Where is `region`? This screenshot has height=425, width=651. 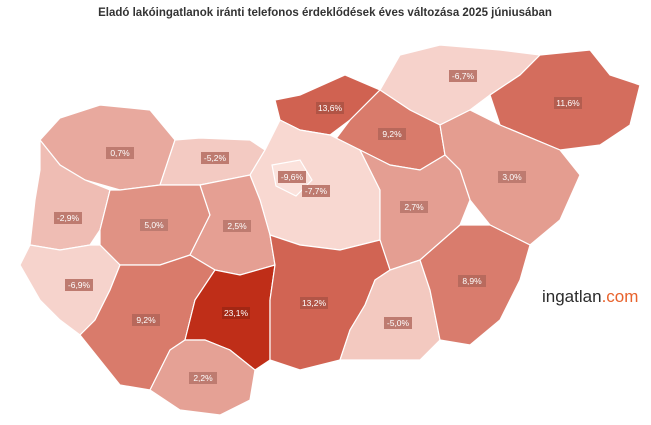 region is located at coordinates (390, 310).